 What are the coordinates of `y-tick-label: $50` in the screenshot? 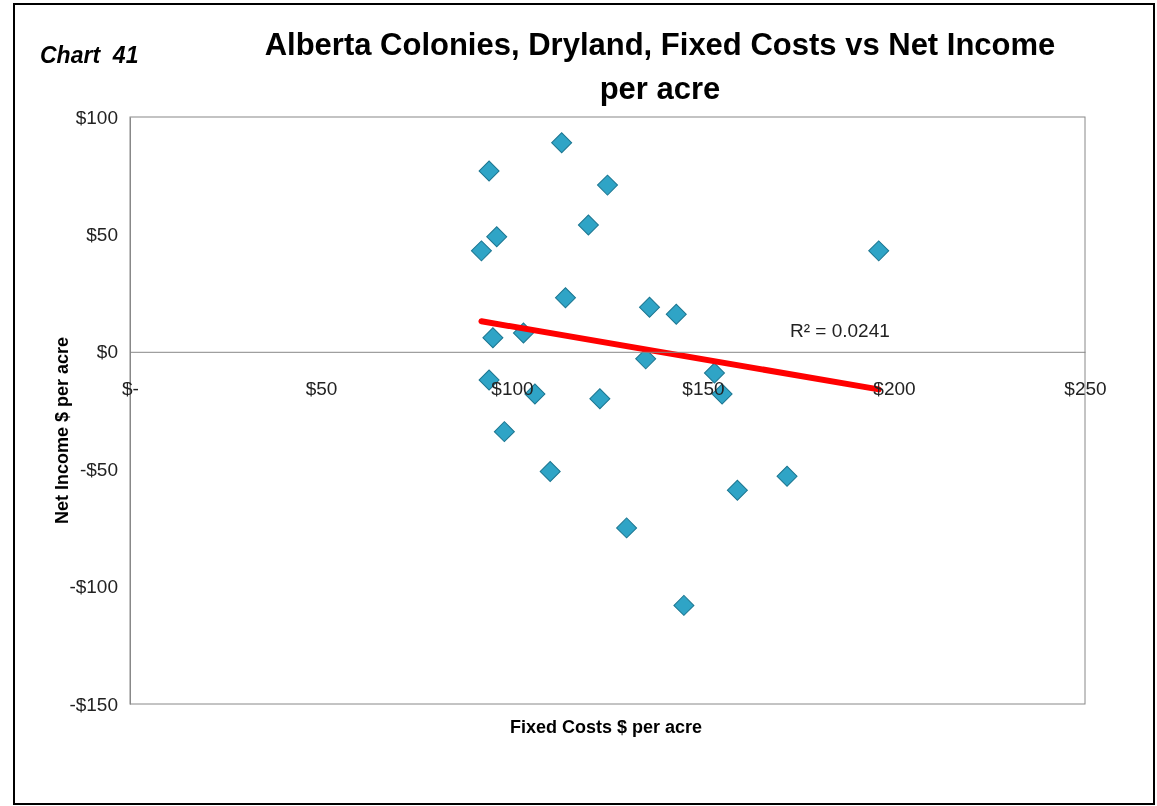 It's located at (102, 234).